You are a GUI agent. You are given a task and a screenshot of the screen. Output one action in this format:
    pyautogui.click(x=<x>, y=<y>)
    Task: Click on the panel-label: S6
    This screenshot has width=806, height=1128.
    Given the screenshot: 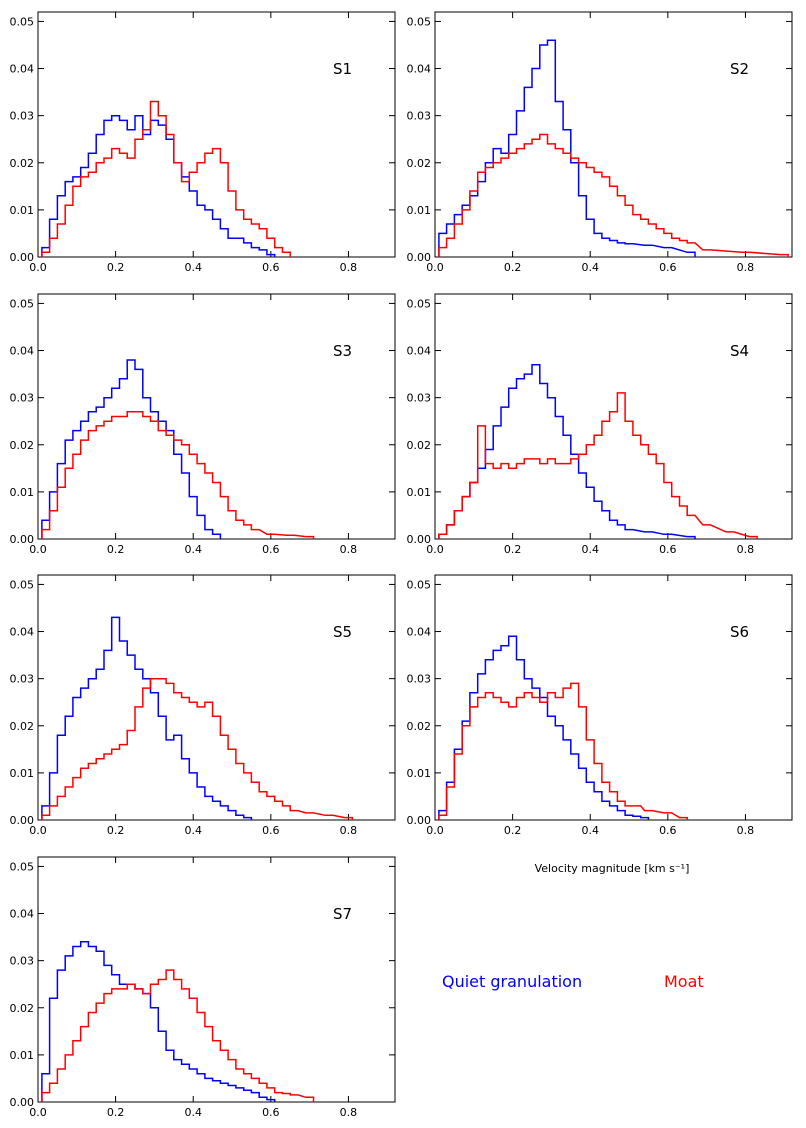 What is the action you would take?
    pyautogui.click(x=739, y=632)
    